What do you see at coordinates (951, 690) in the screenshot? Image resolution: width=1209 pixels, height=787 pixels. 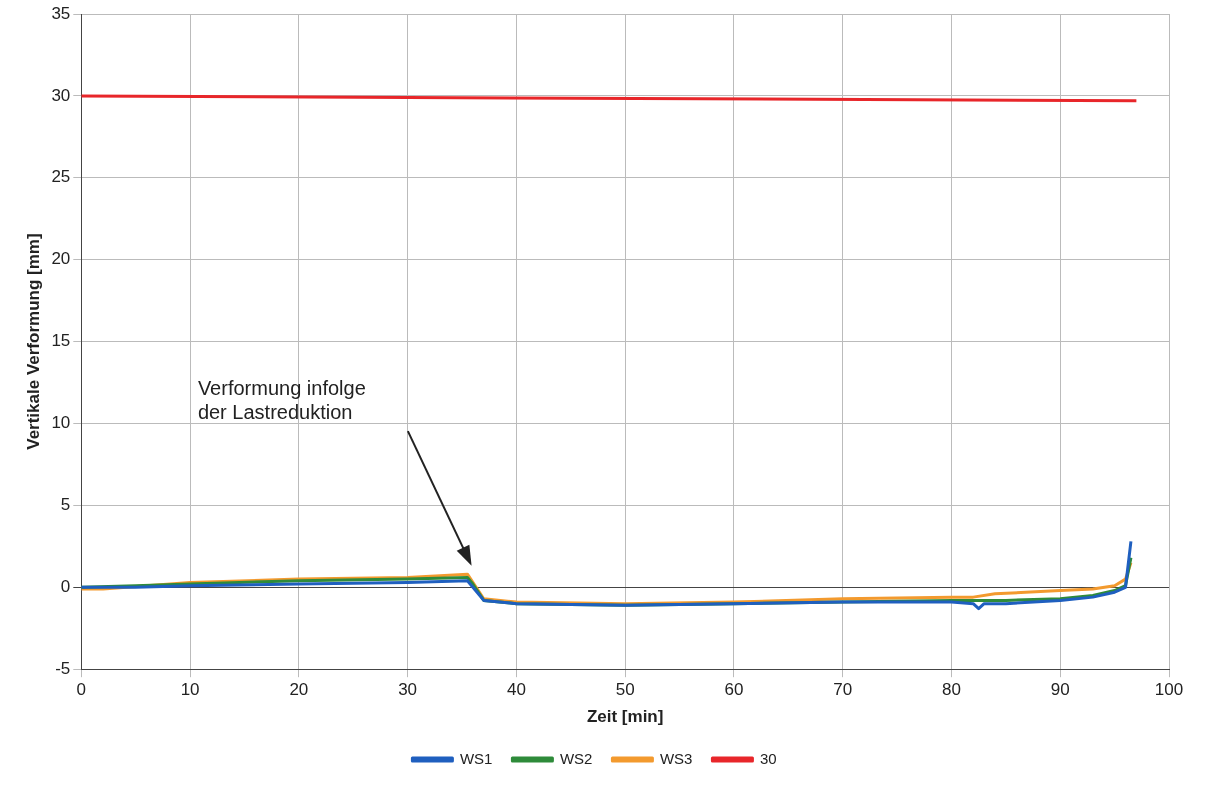 I see `x-tick-label: 80` at bounding box center [951, 690].